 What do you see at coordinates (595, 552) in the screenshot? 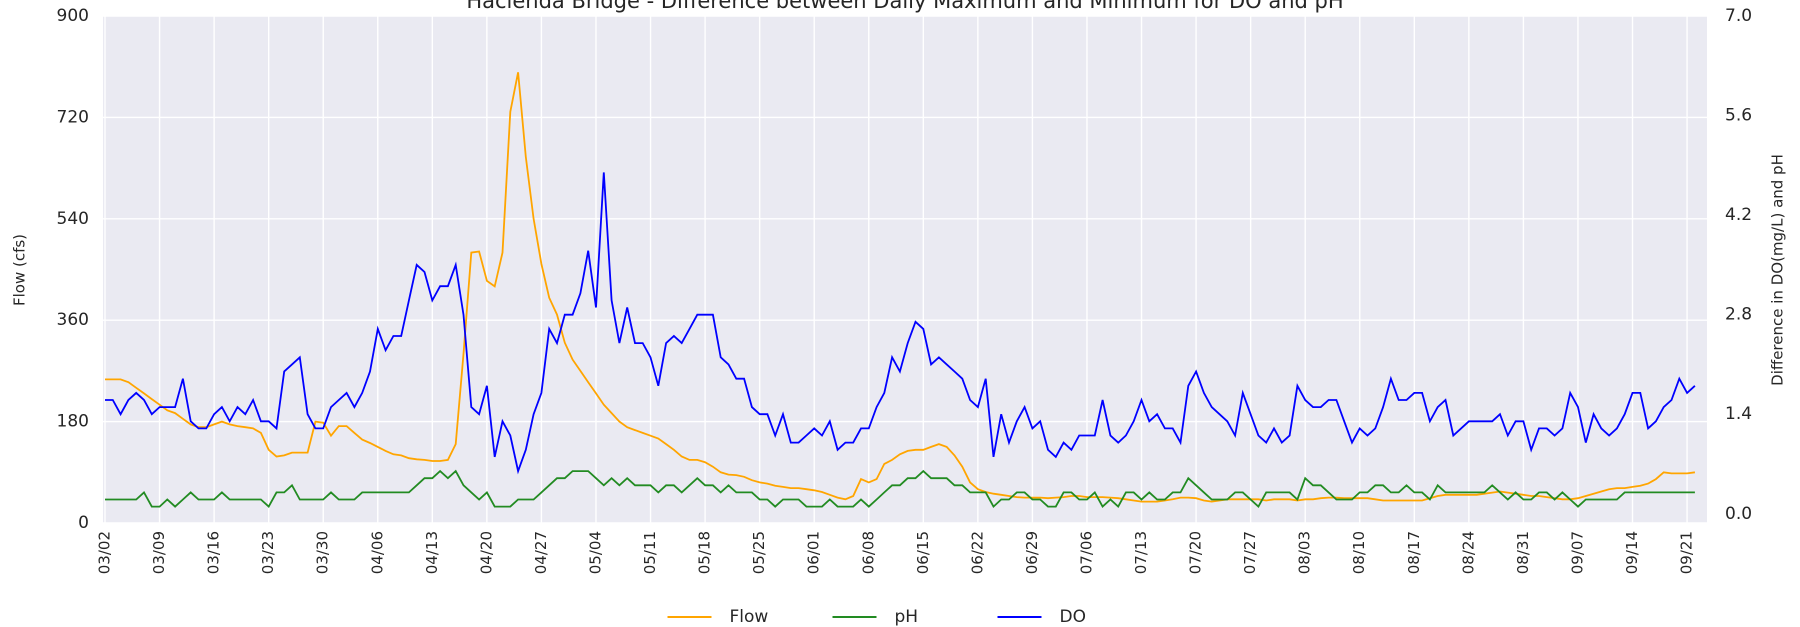
I see `x-tick-label: 05/04` at bounding box center [595, 552].